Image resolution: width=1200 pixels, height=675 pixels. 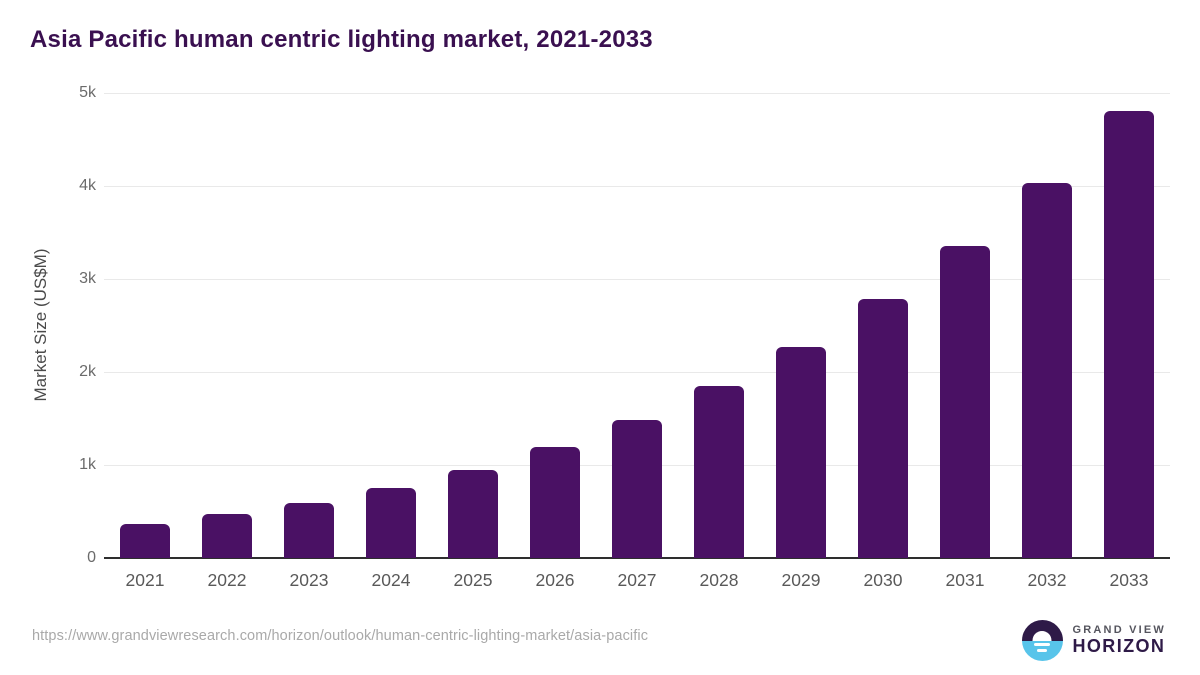 What do you see at coordinates (965, 580) in the screenshot?
I see `x-tick-label-2031: 2031` at bounding box center [965, 580].